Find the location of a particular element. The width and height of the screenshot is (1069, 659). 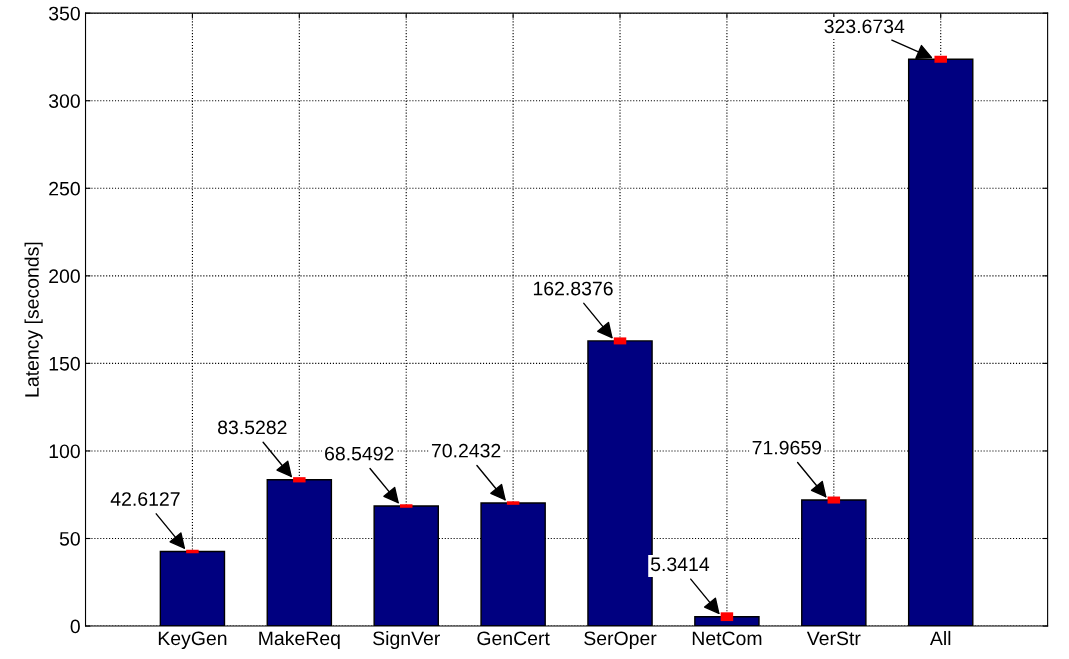

x-tick-label: SerOper is located at coordinates (620, 640).